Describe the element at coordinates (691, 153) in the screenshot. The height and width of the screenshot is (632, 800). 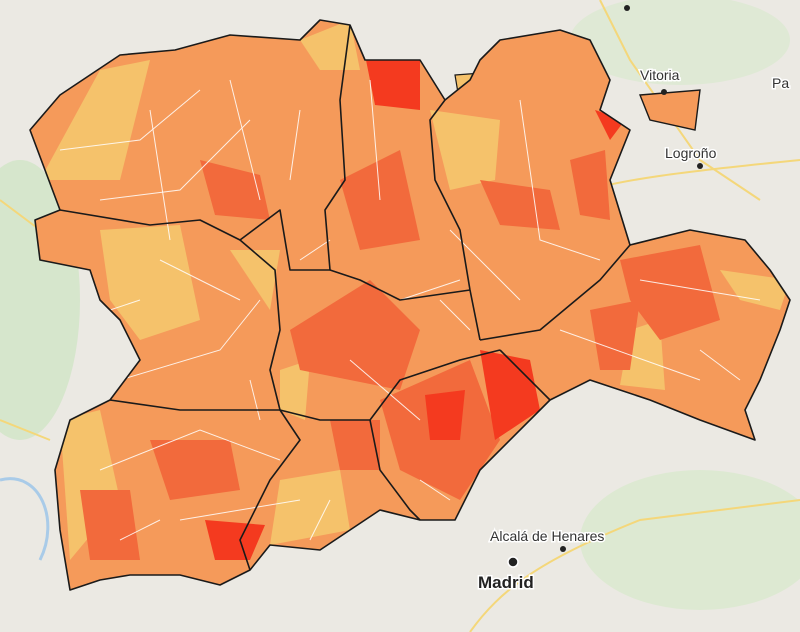
I see `city-label: Logroño` at that location.